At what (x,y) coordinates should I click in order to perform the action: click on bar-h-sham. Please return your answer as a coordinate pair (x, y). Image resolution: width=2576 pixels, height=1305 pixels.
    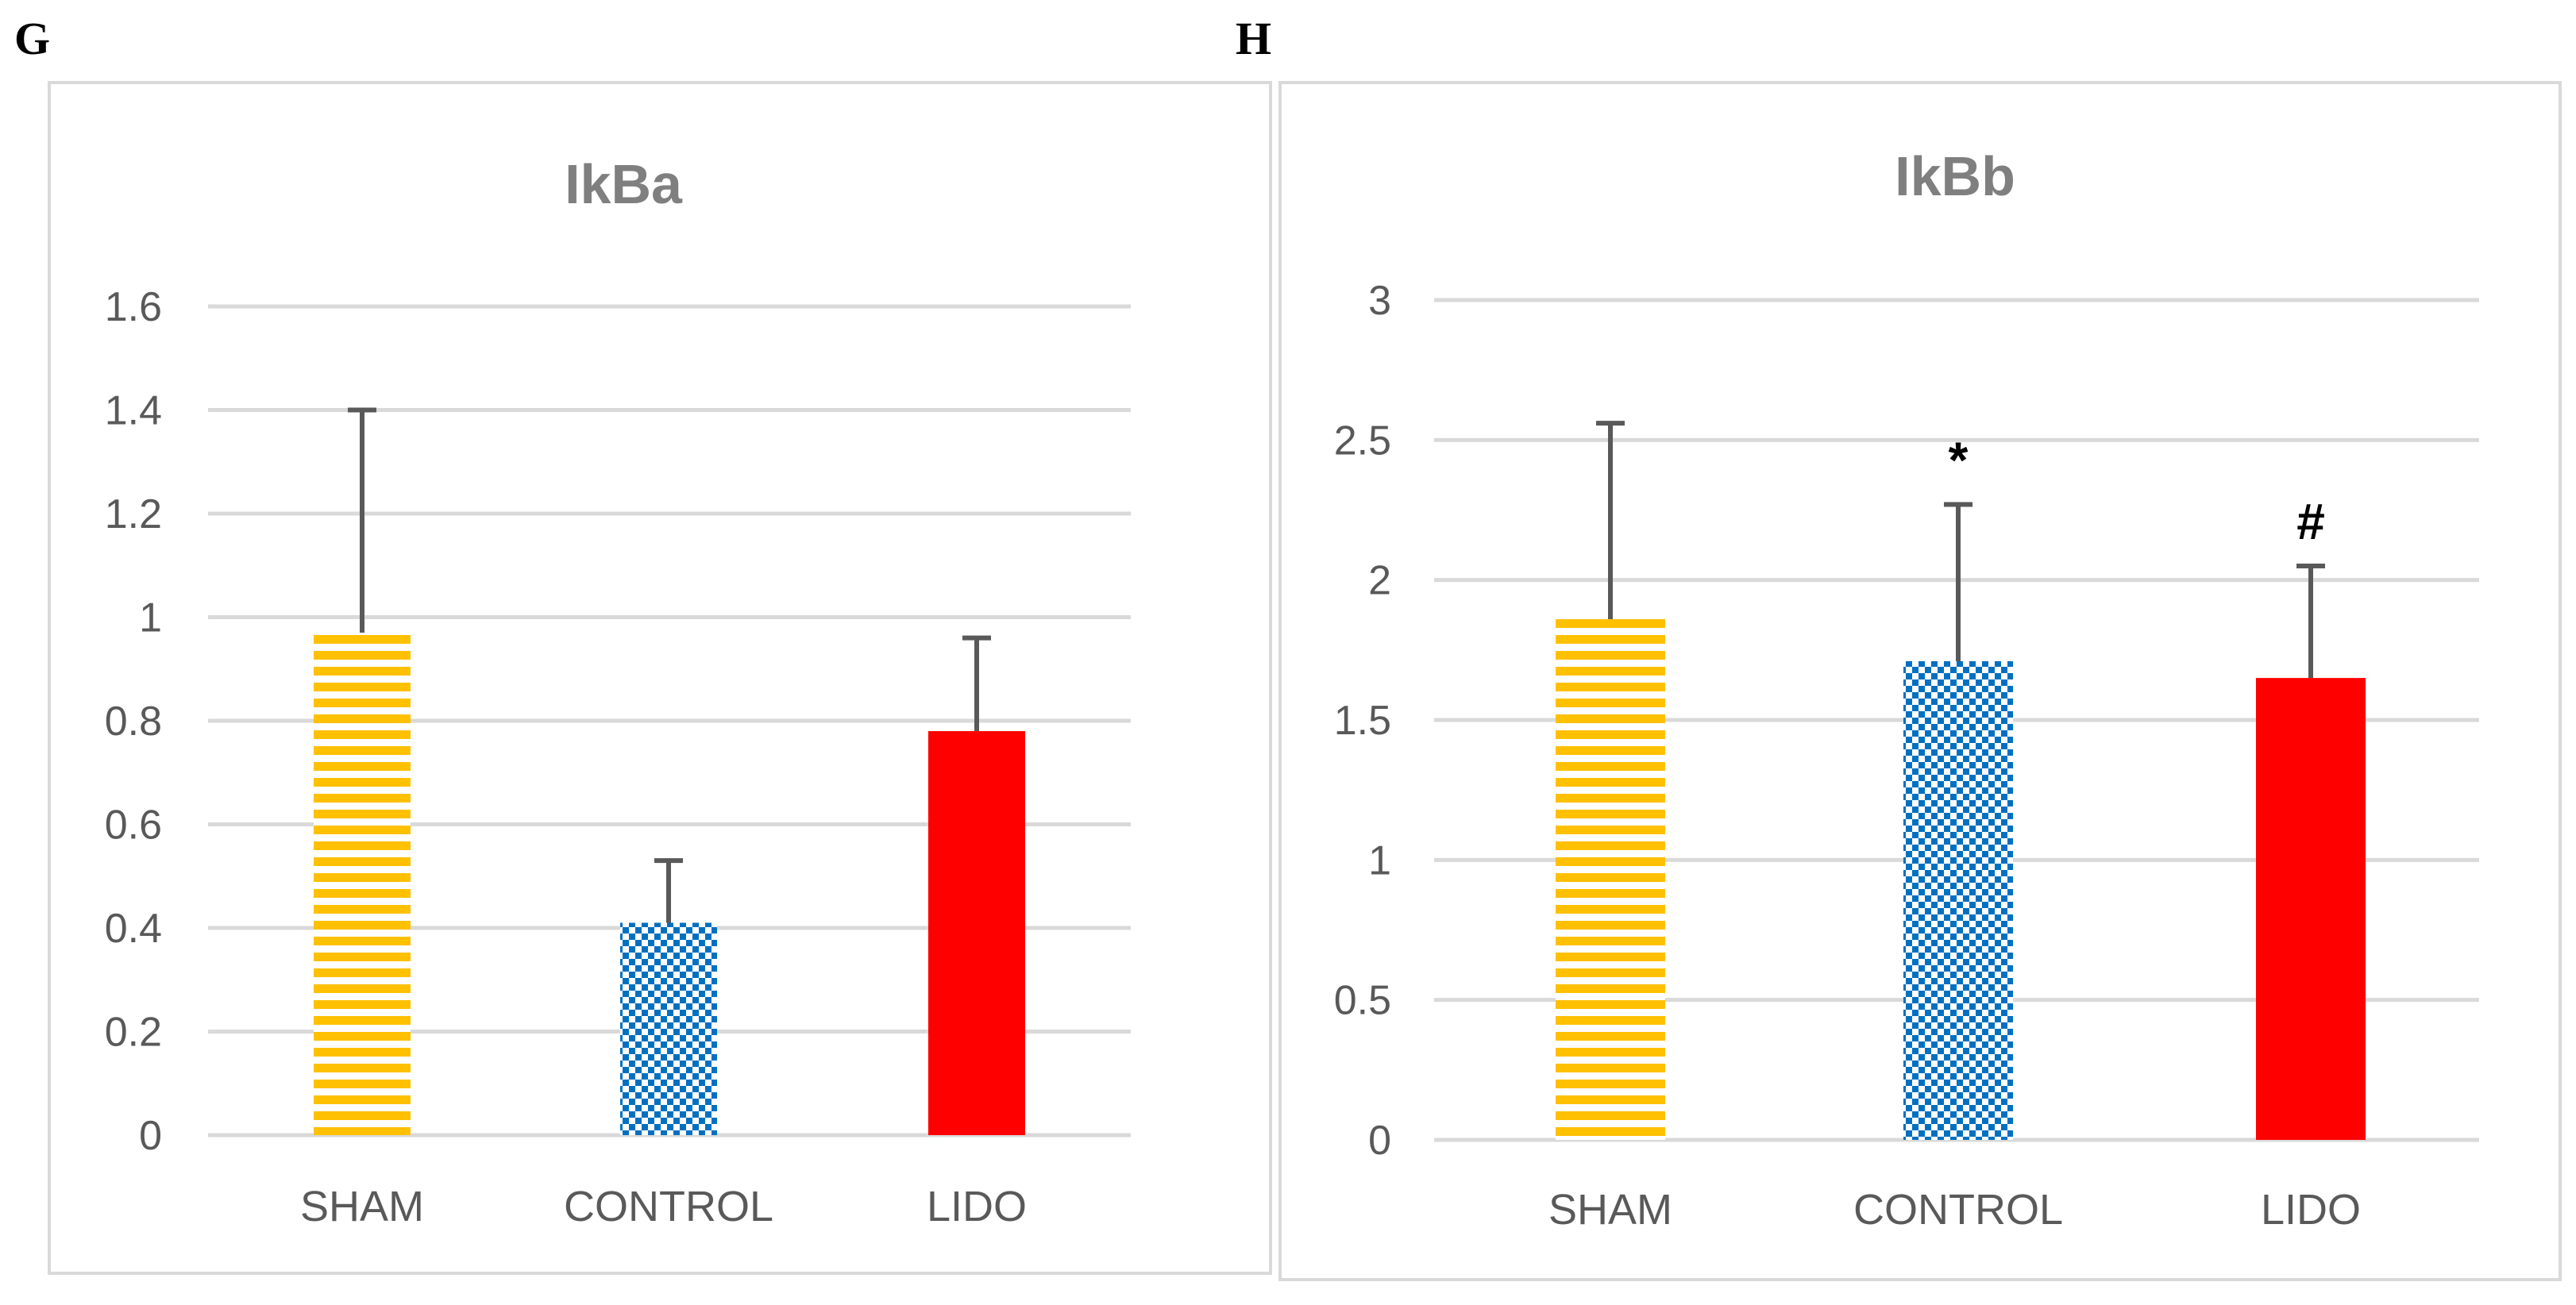
    Looking at the image, I should click on (1610, 879).